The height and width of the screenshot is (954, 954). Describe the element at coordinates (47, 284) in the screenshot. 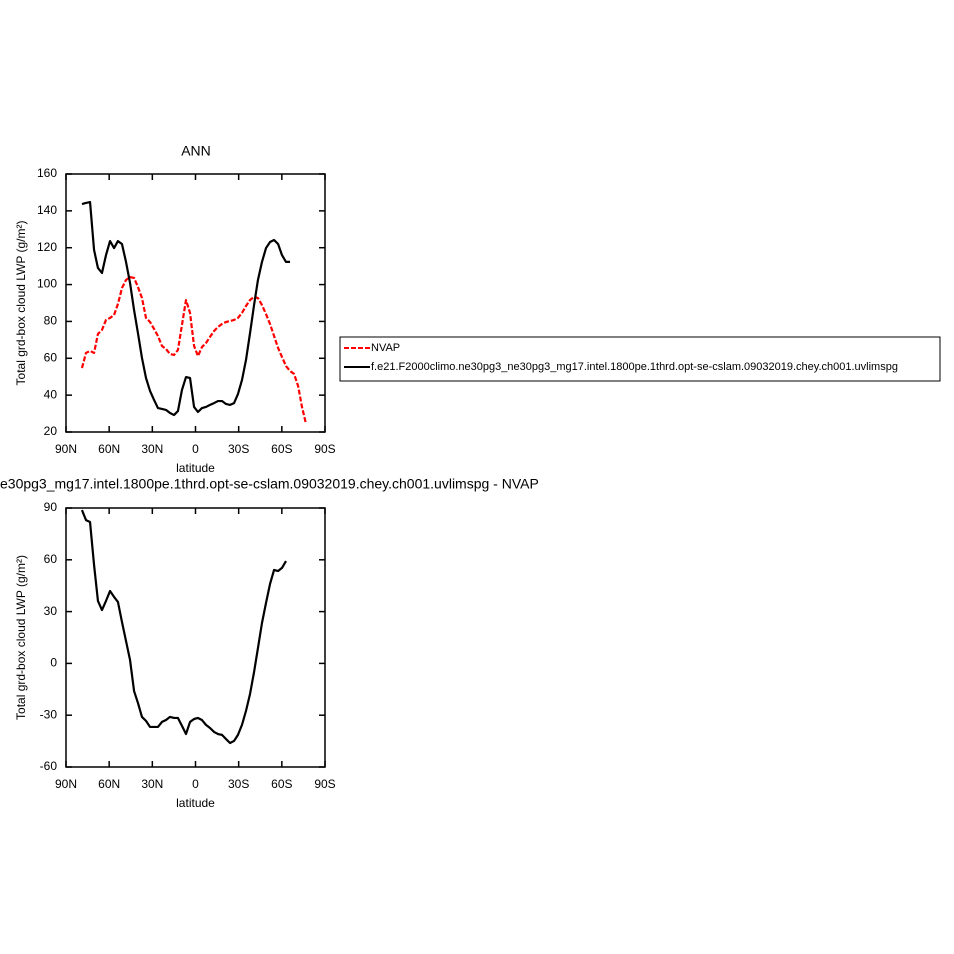

I see `y-tick-label: 100` at that location.